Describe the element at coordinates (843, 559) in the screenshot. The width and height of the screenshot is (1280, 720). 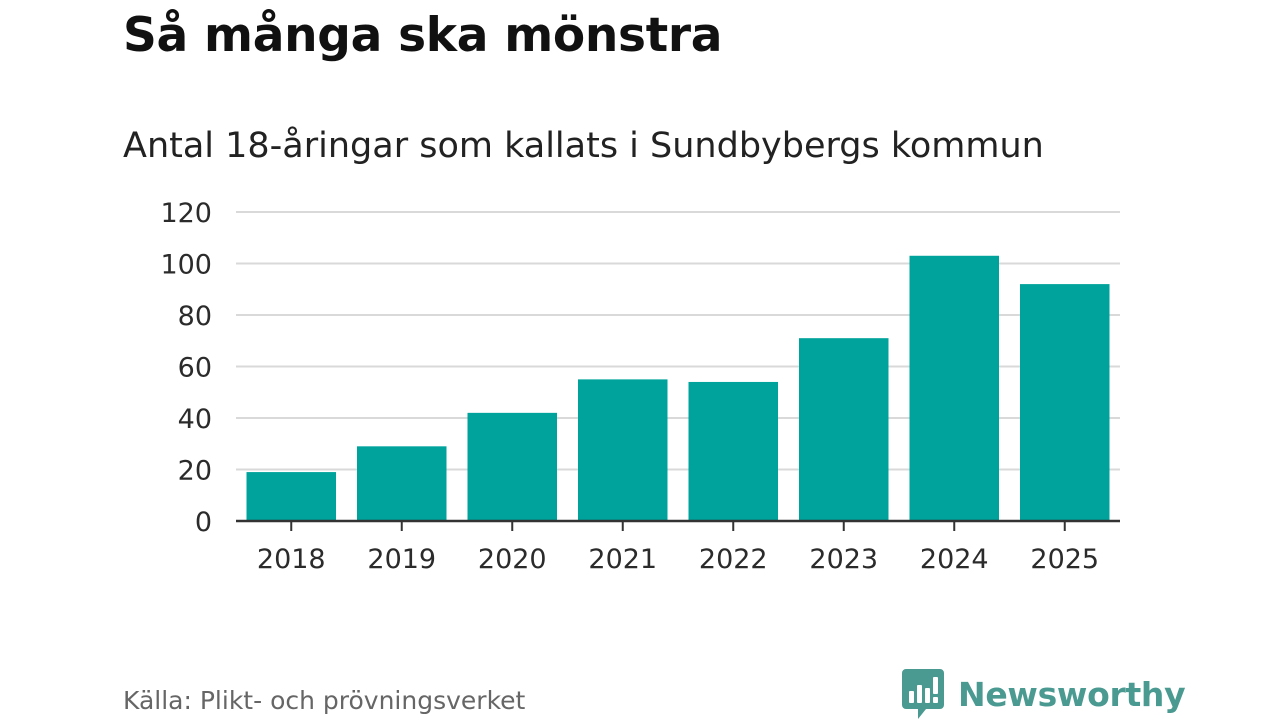
I see `x-tick-label: 2023` at that location.